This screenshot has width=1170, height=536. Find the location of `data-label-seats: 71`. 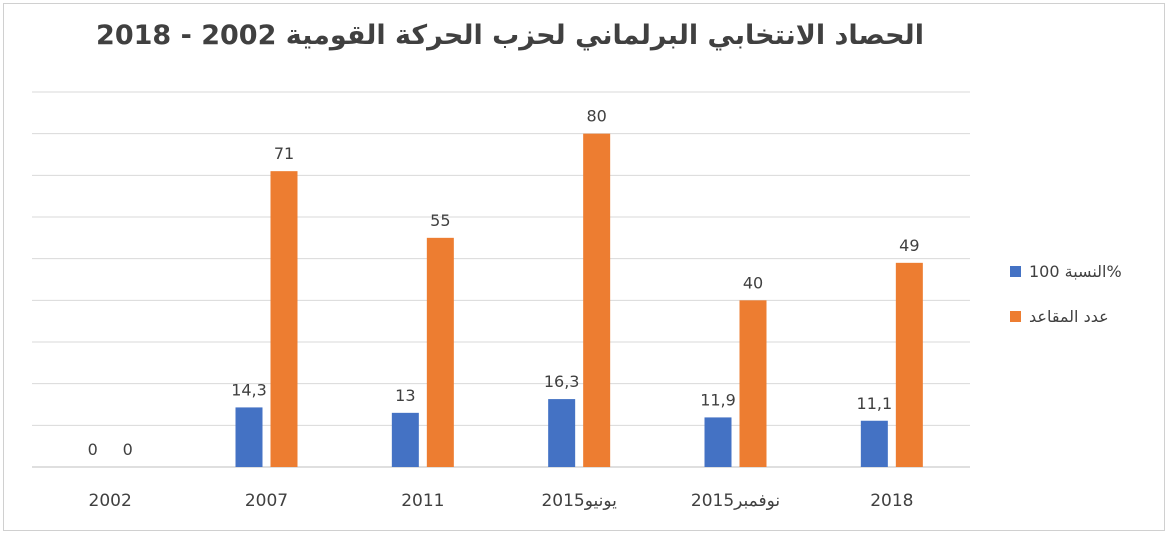

data-label-seats: 71 is located at coordinates (284, 153).